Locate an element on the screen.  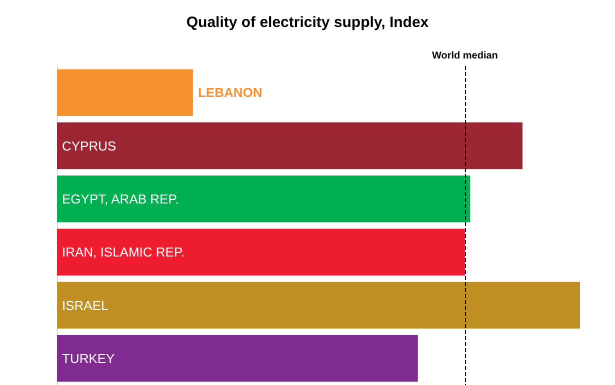
chart-title: Quality of electricity supply, Index is located at coordinates (308, 22).